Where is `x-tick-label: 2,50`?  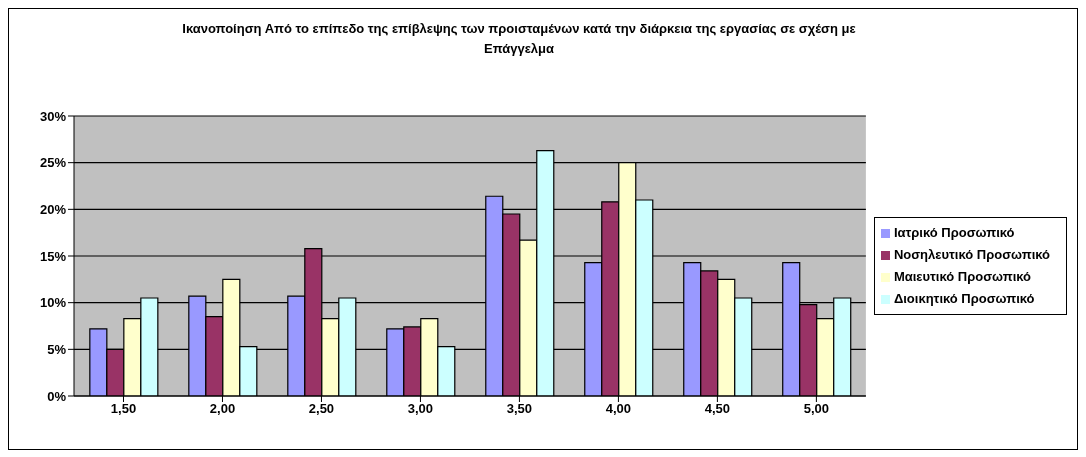
x-tick-label: 2,50 is located at coordinates (321, 409).